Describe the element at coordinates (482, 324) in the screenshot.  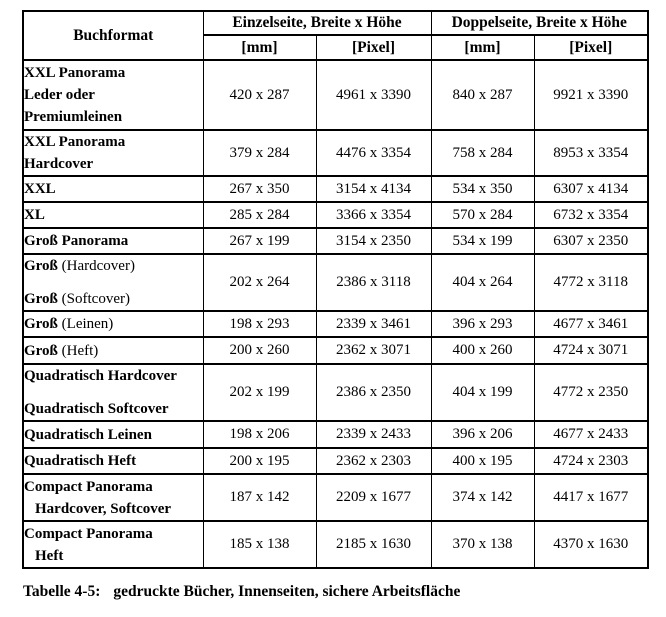
I see `doppelseite-mm-cell: 396 x 293` at that location.